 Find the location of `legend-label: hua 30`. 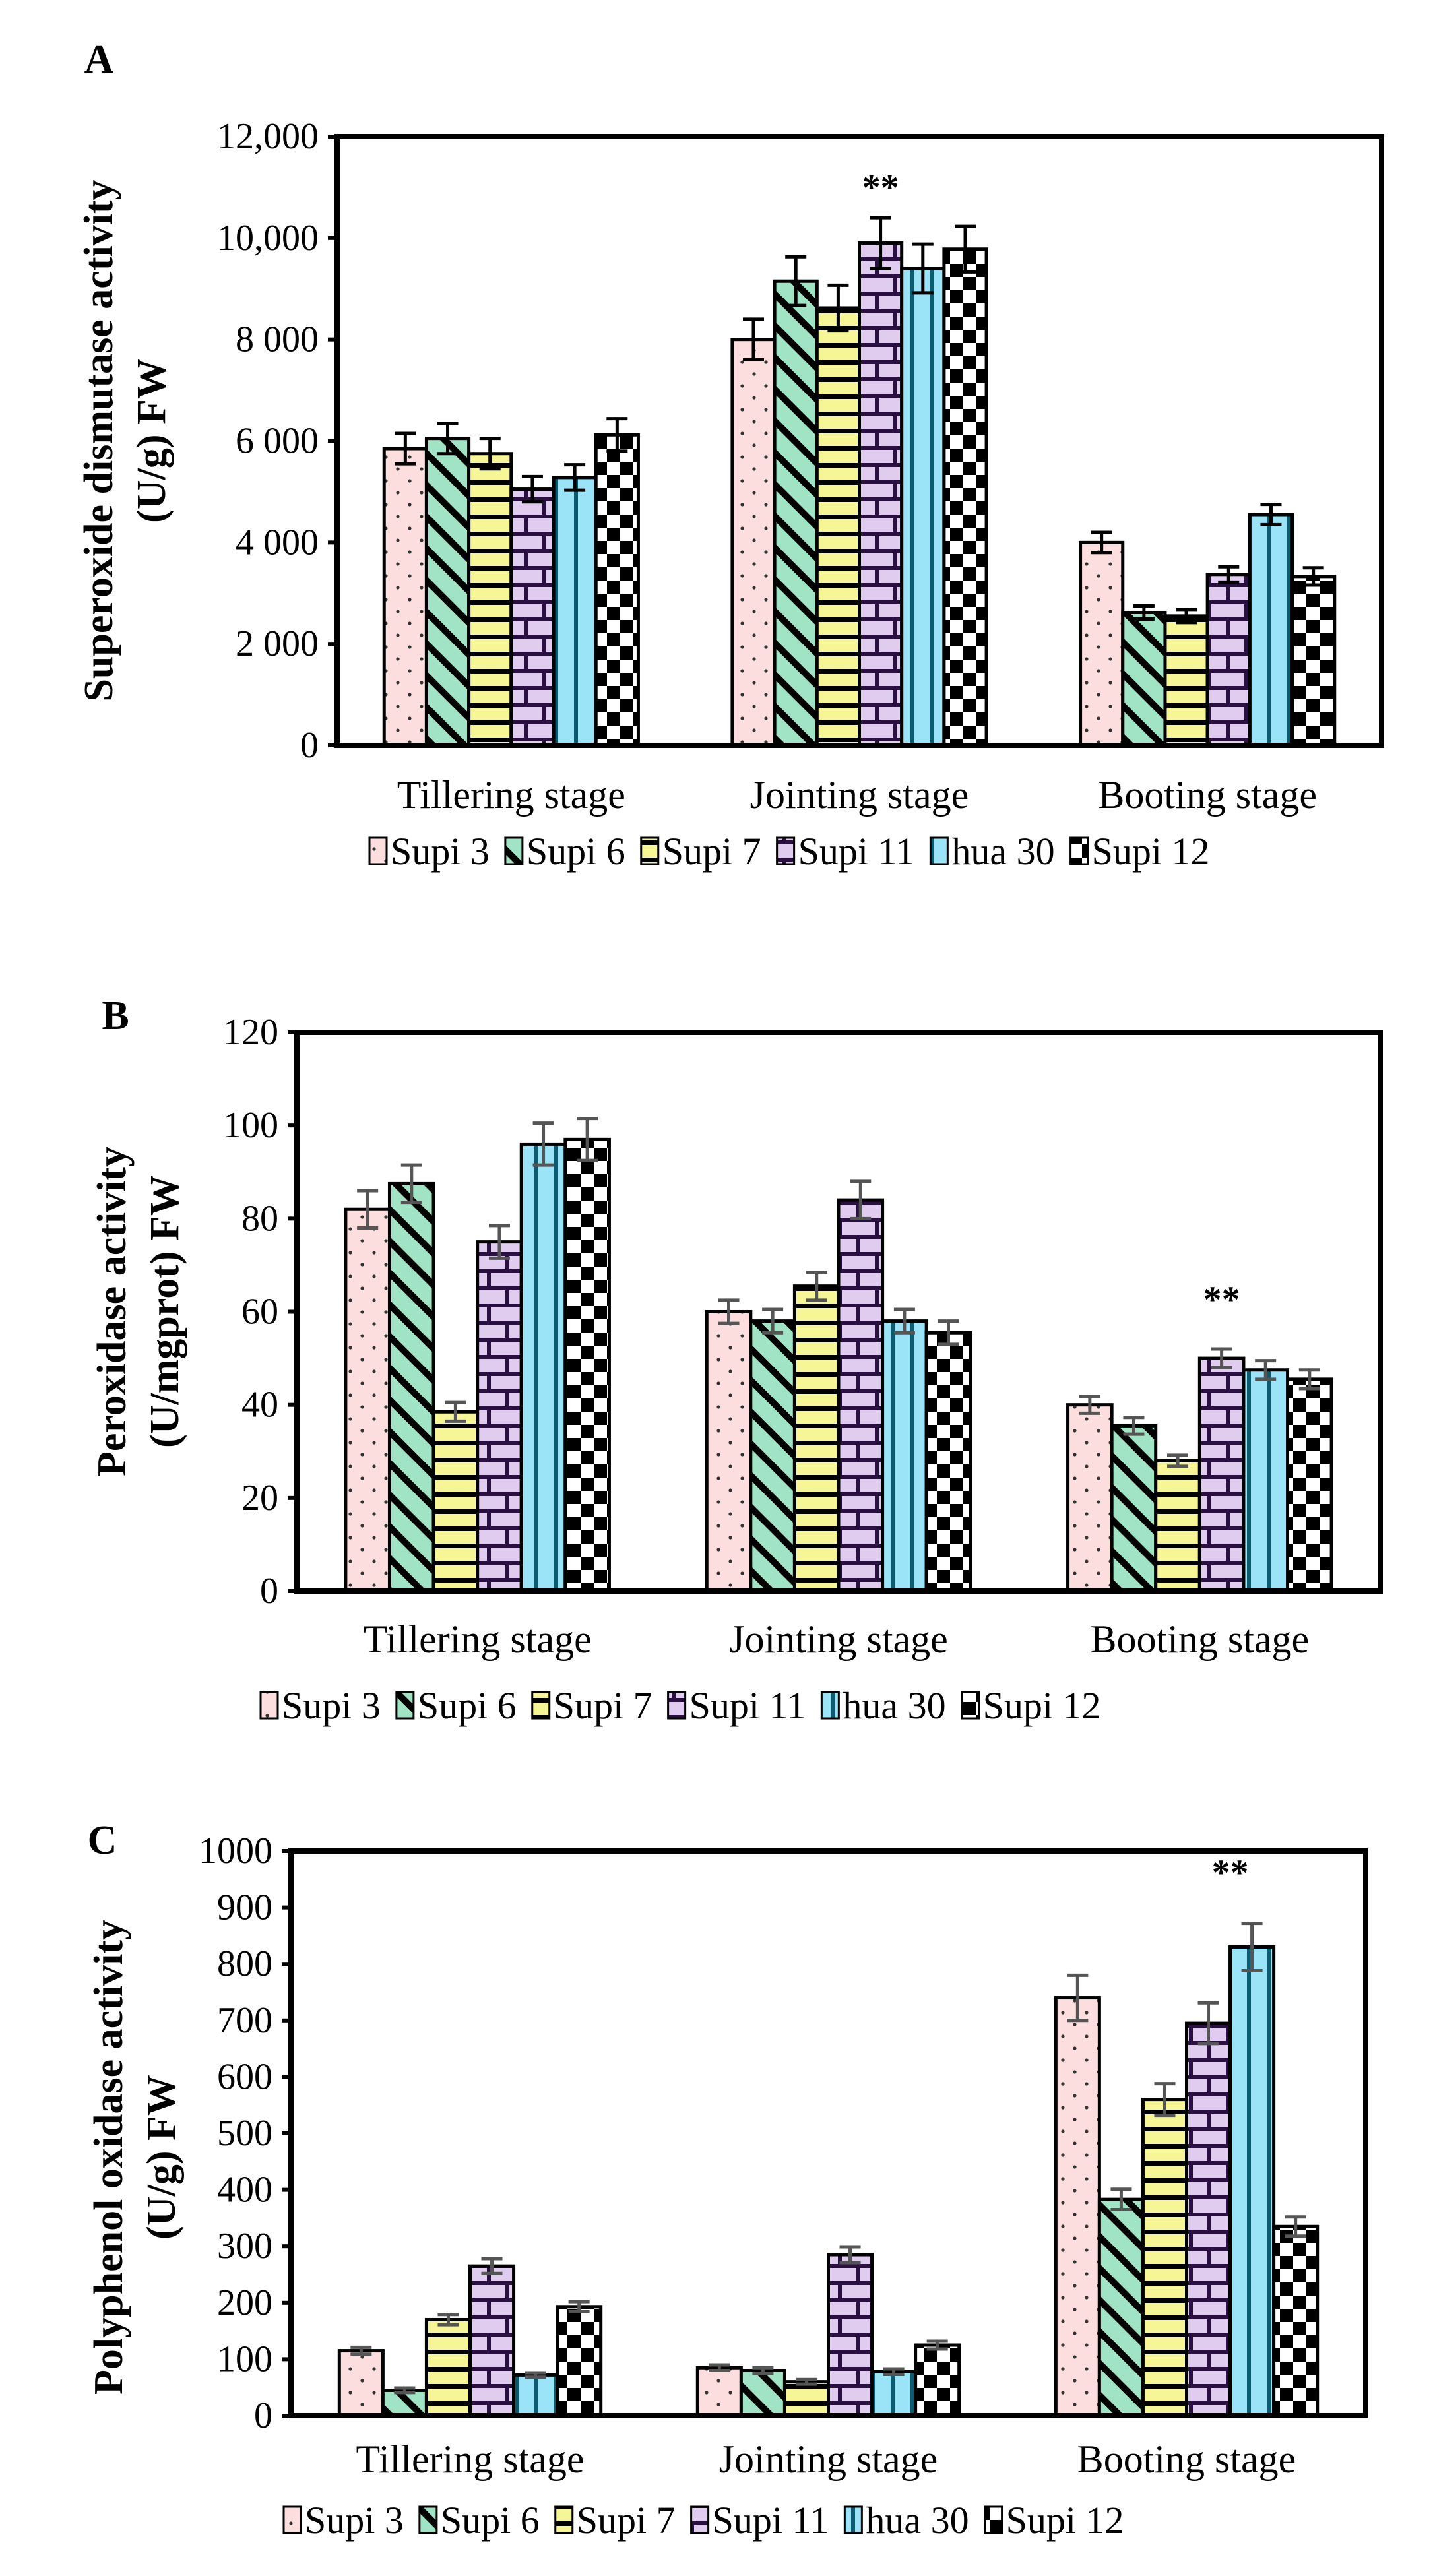

legend-label: hua 30 is located at coordinates (1003, 851).